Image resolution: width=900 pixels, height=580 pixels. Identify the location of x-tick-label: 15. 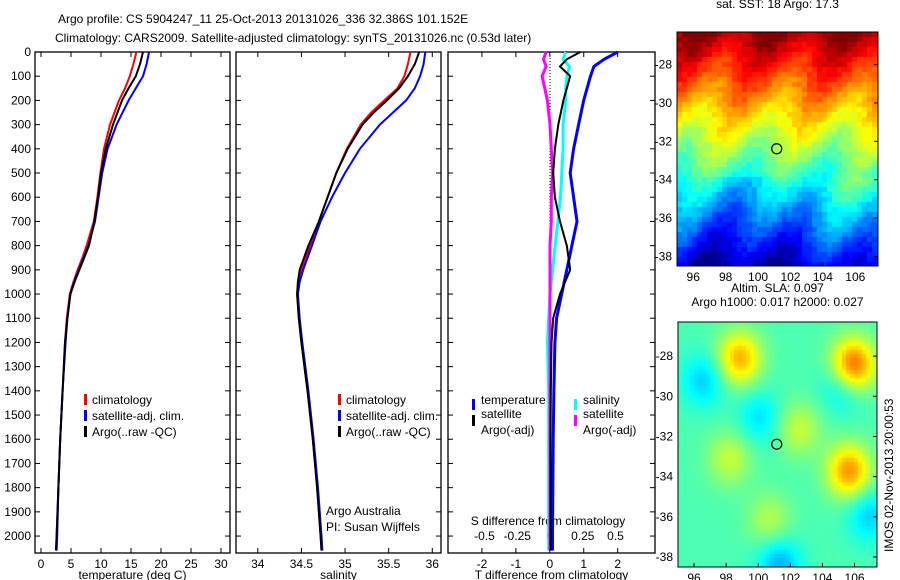
(131, 564).